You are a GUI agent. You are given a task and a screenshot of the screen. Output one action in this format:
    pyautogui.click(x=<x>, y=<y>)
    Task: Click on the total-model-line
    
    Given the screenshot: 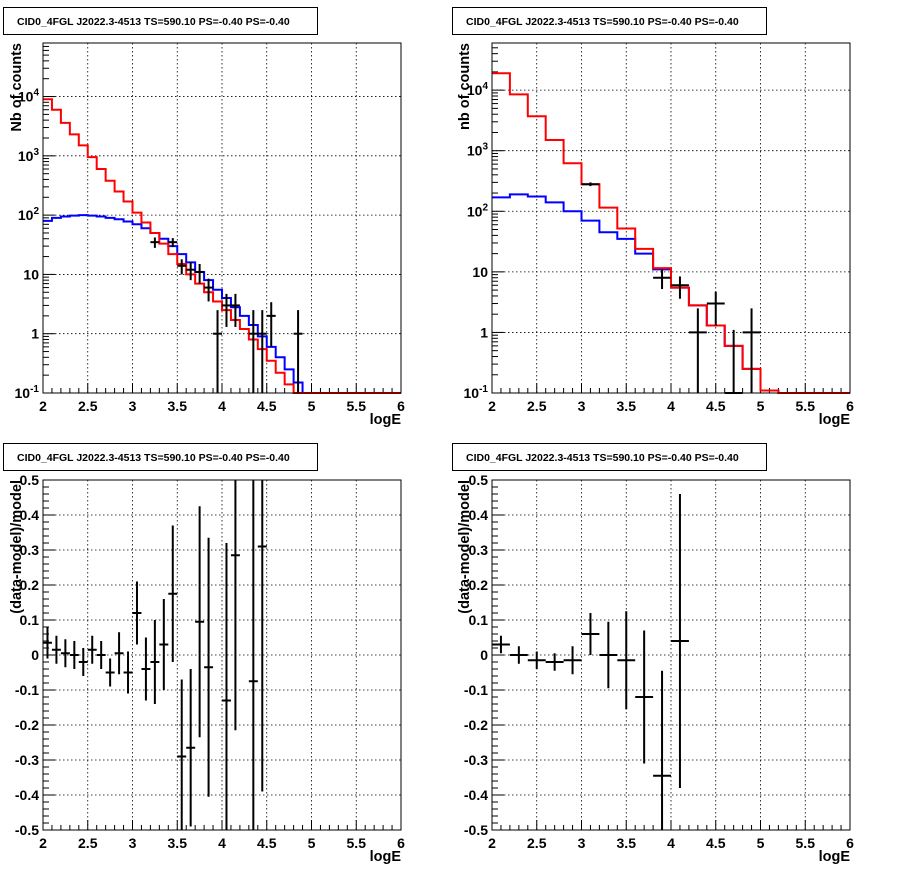 What is the action you would take?
    pyautogui.click(x=671, y=233)
    